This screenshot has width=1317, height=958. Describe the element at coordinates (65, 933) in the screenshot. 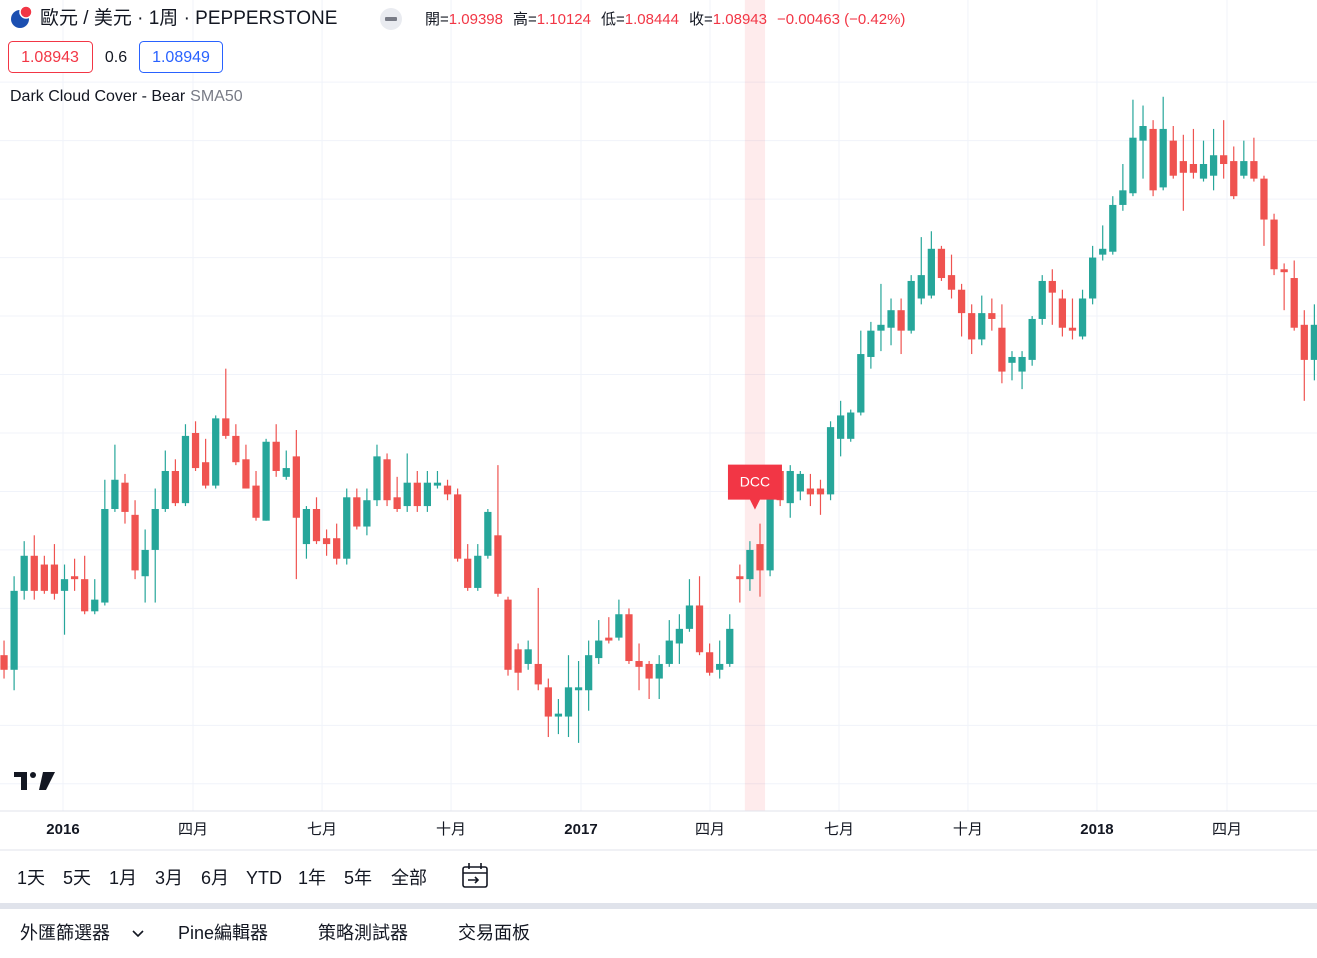

I see `bottom-tab: 外匯篩選器` at that location.